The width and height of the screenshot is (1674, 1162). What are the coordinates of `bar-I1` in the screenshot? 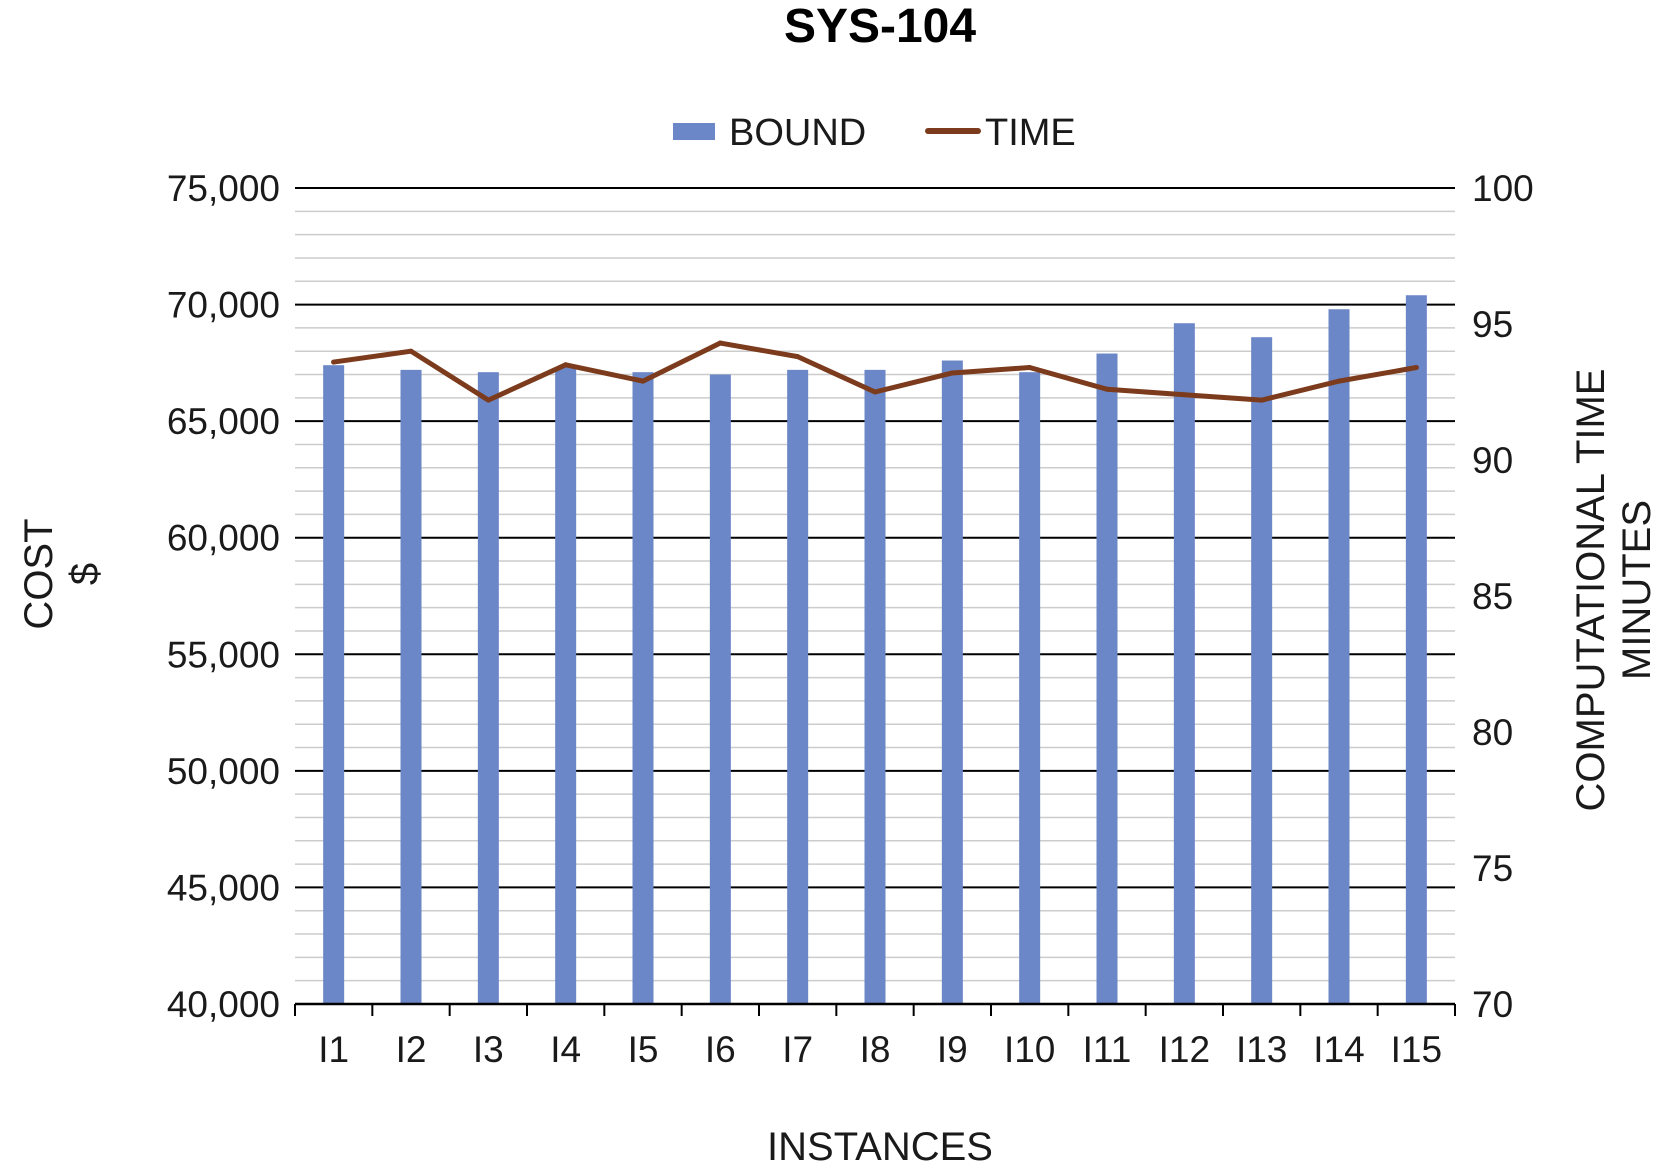 It's located at (334, 684).